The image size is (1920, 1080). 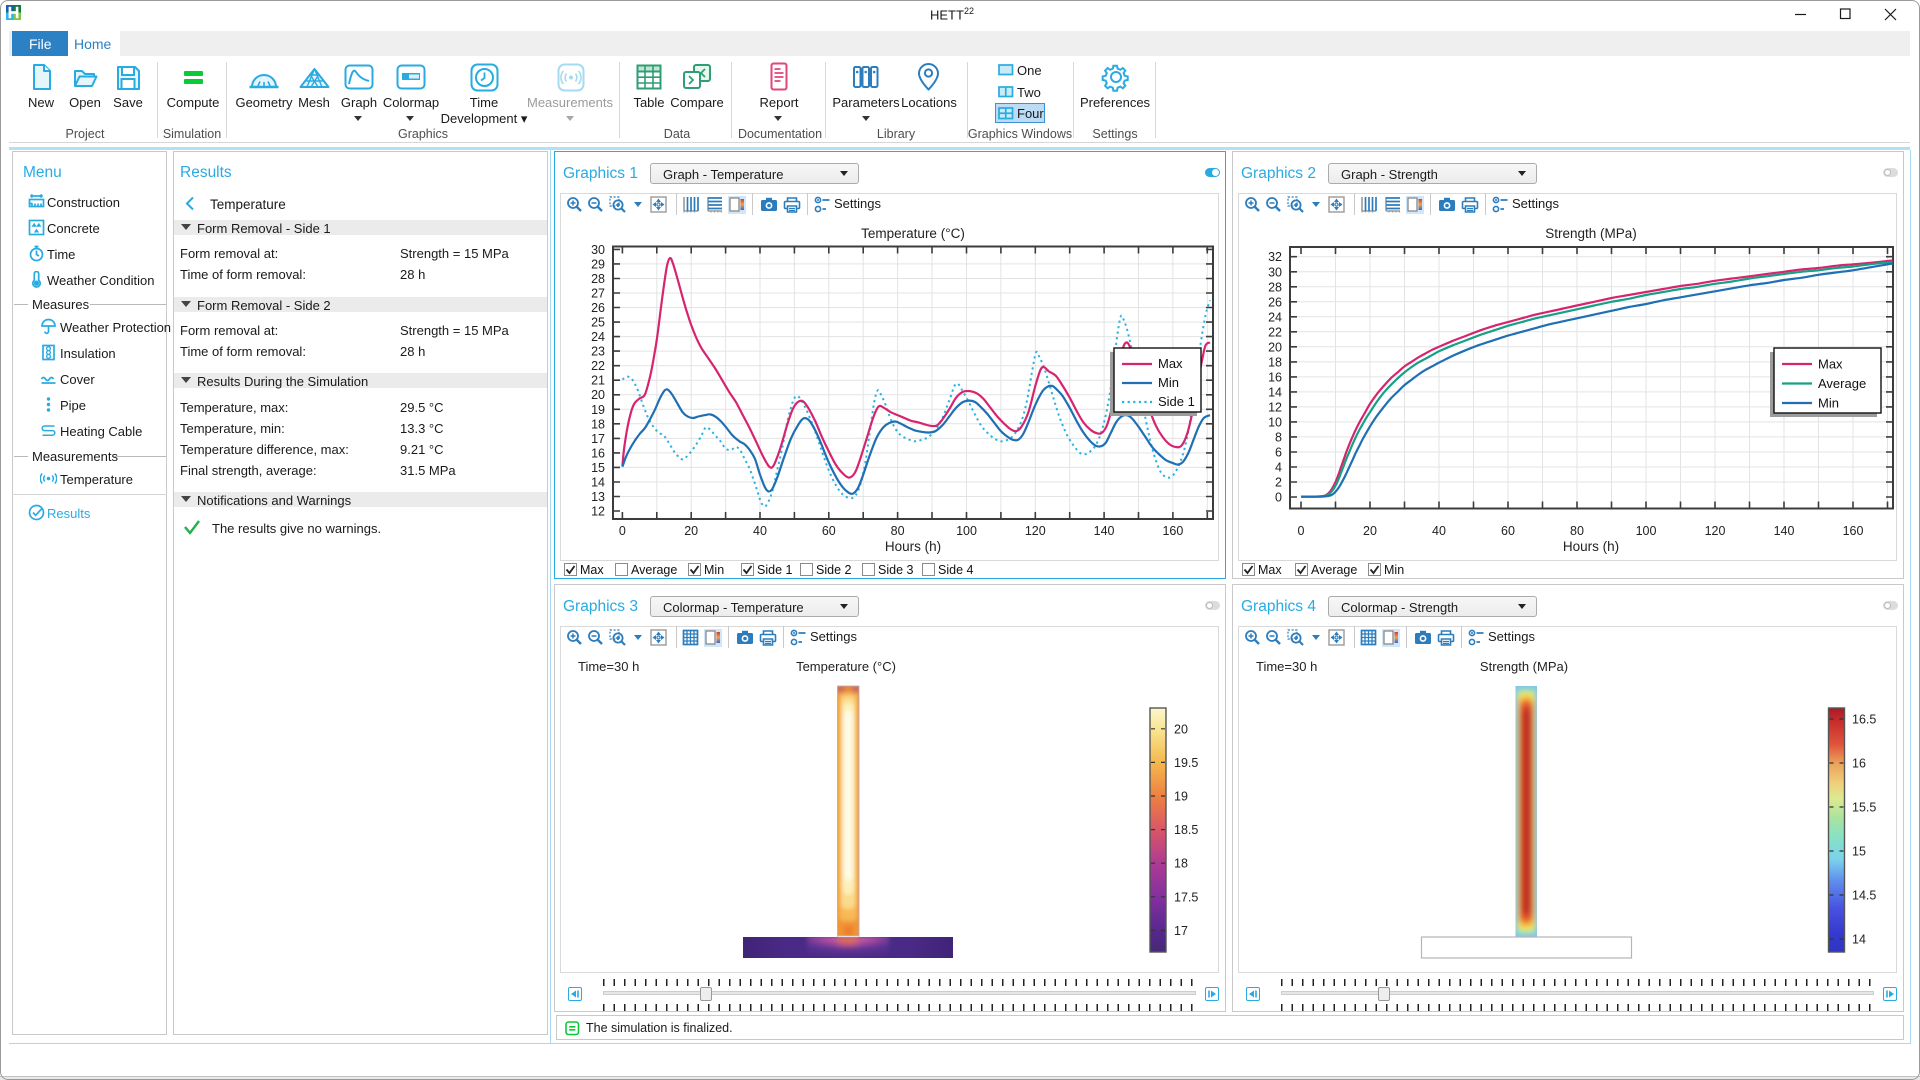 What do you see at coordinates (598, 294) in the screenshot?
I see `svg-text: 27` at bounding box center [598, 294].